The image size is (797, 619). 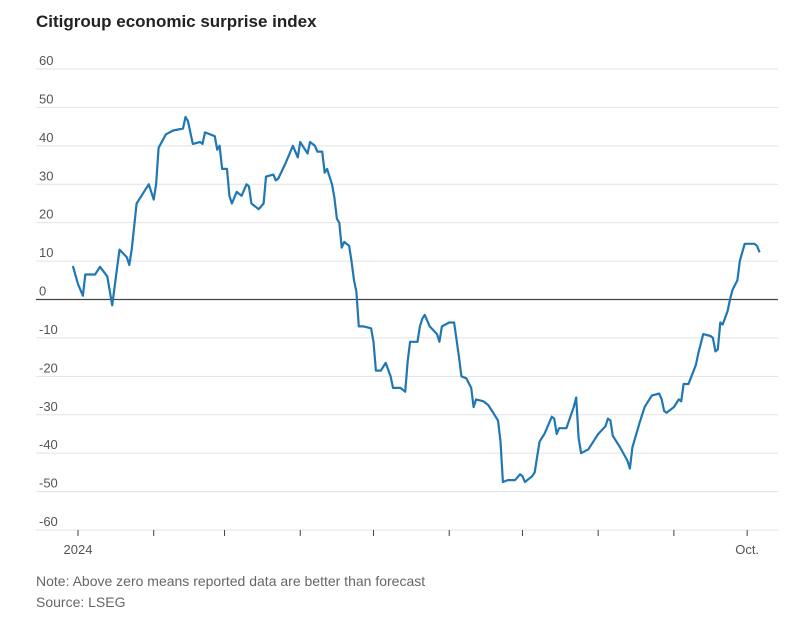 I want to click on y-tick-labels: 60 50 40 30 20 10 0 -10 -20 -30 -40 -50 -60, so click(x=48, y=291).